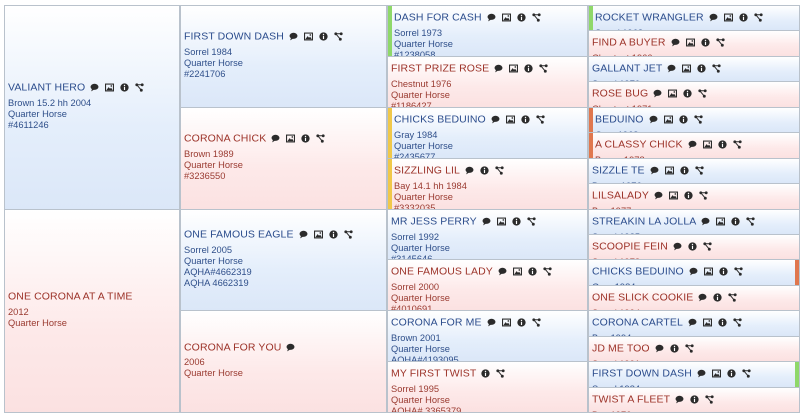 Image resolution: width=800 pixels, height=414 pixels. I want to click on horse-name-link: CORONA FOR YOU, so click(233, 347).